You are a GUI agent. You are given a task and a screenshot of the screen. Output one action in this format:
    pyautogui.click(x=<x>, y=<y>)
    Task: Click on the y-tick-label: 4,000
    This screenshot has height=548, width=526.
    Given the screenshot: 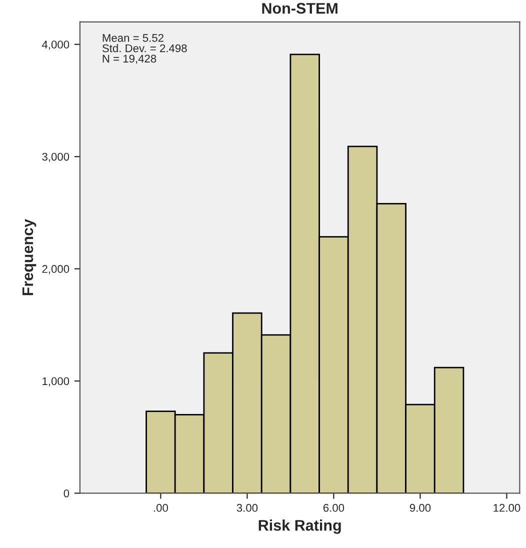 What is the action you would take?
    pyautogui.click(x=56, y=45)
    